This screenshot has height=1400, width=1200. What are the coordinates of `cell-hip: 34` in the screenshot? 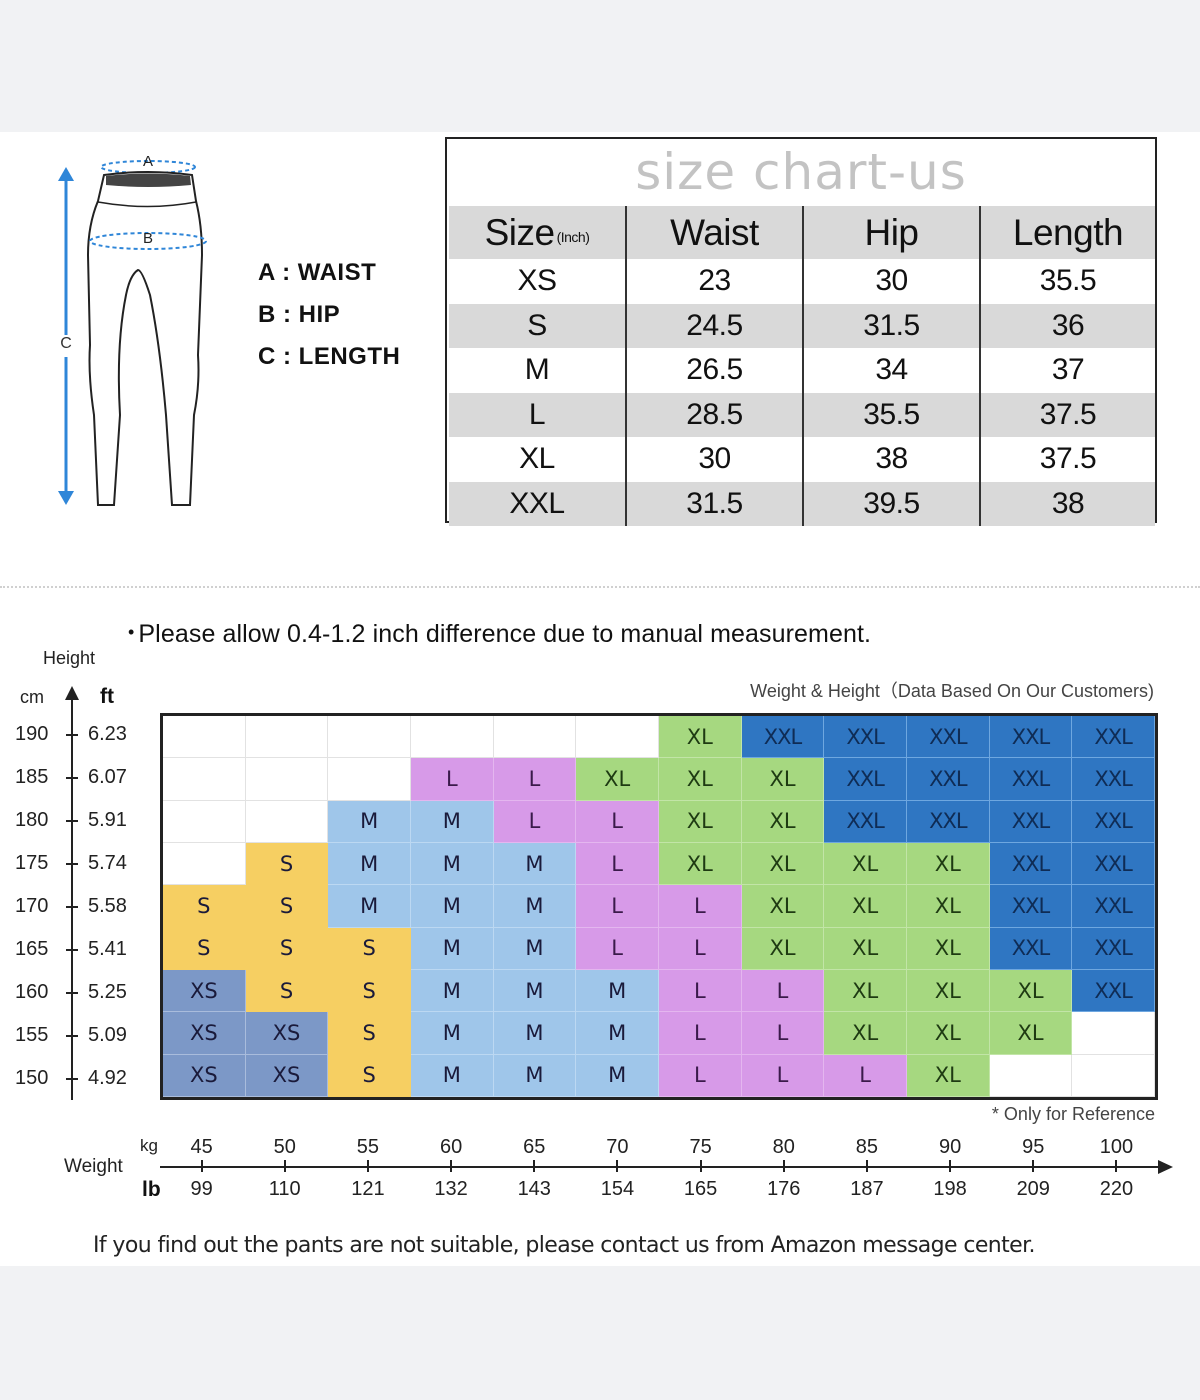 It's located at (890, 370).